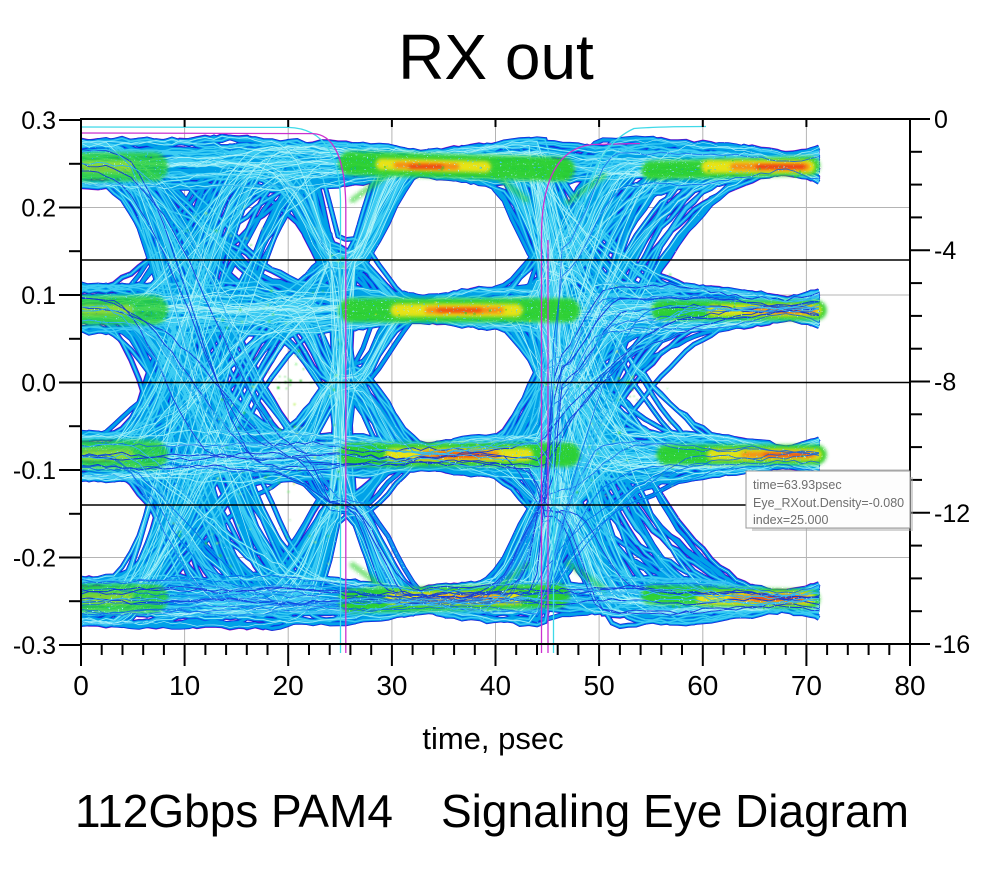 The image size is (986, 883). What do you see at coordinates (288, 685) in the screenshot?
I see `svg-text: 20` at bounding box center [288, 685].